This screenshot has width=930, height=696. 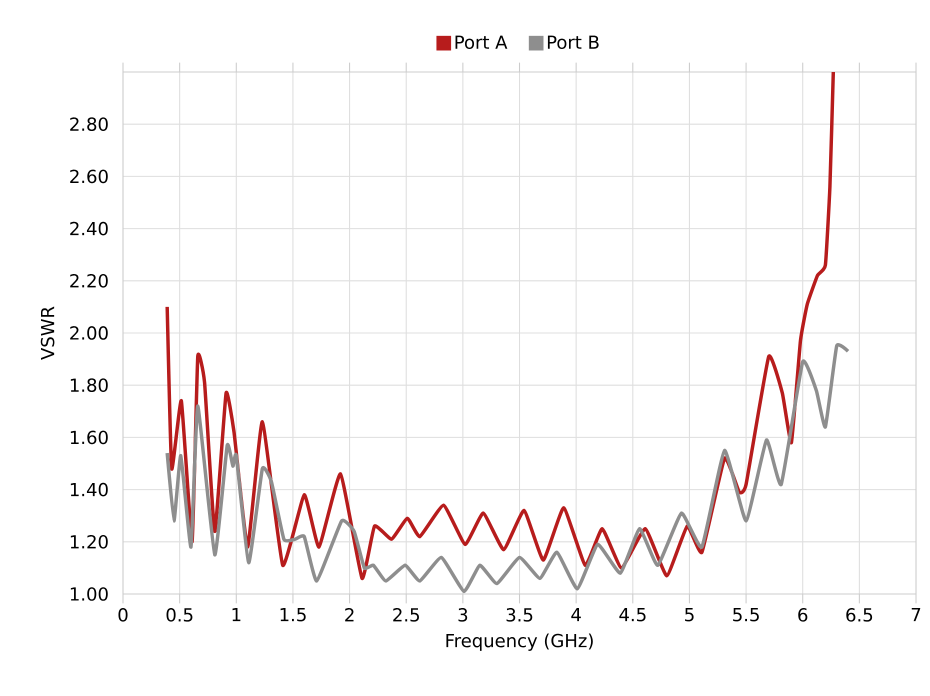 What do you see at coordinates (519, 642) in the screenshot?
I see `x-axis-title: Frequency (GHz)` at bounding box center [519, 642].